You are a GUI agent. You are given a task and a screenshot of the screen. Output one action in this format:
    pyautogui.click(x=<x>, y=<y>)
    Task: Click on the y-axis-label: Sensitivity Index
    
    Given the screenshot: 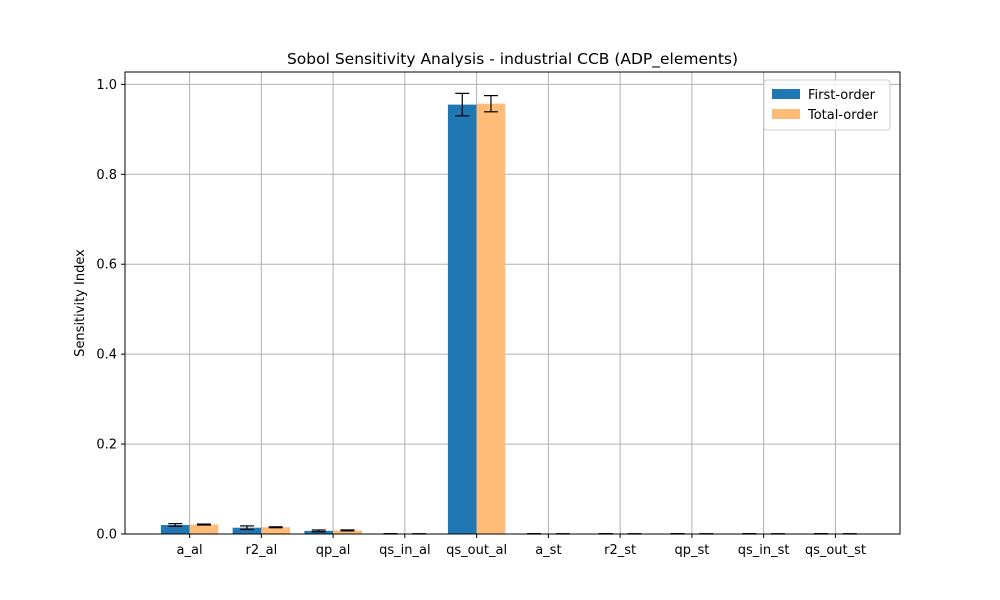 What is the action you would take?
    pyautogui.click(x=80, y=303)
    